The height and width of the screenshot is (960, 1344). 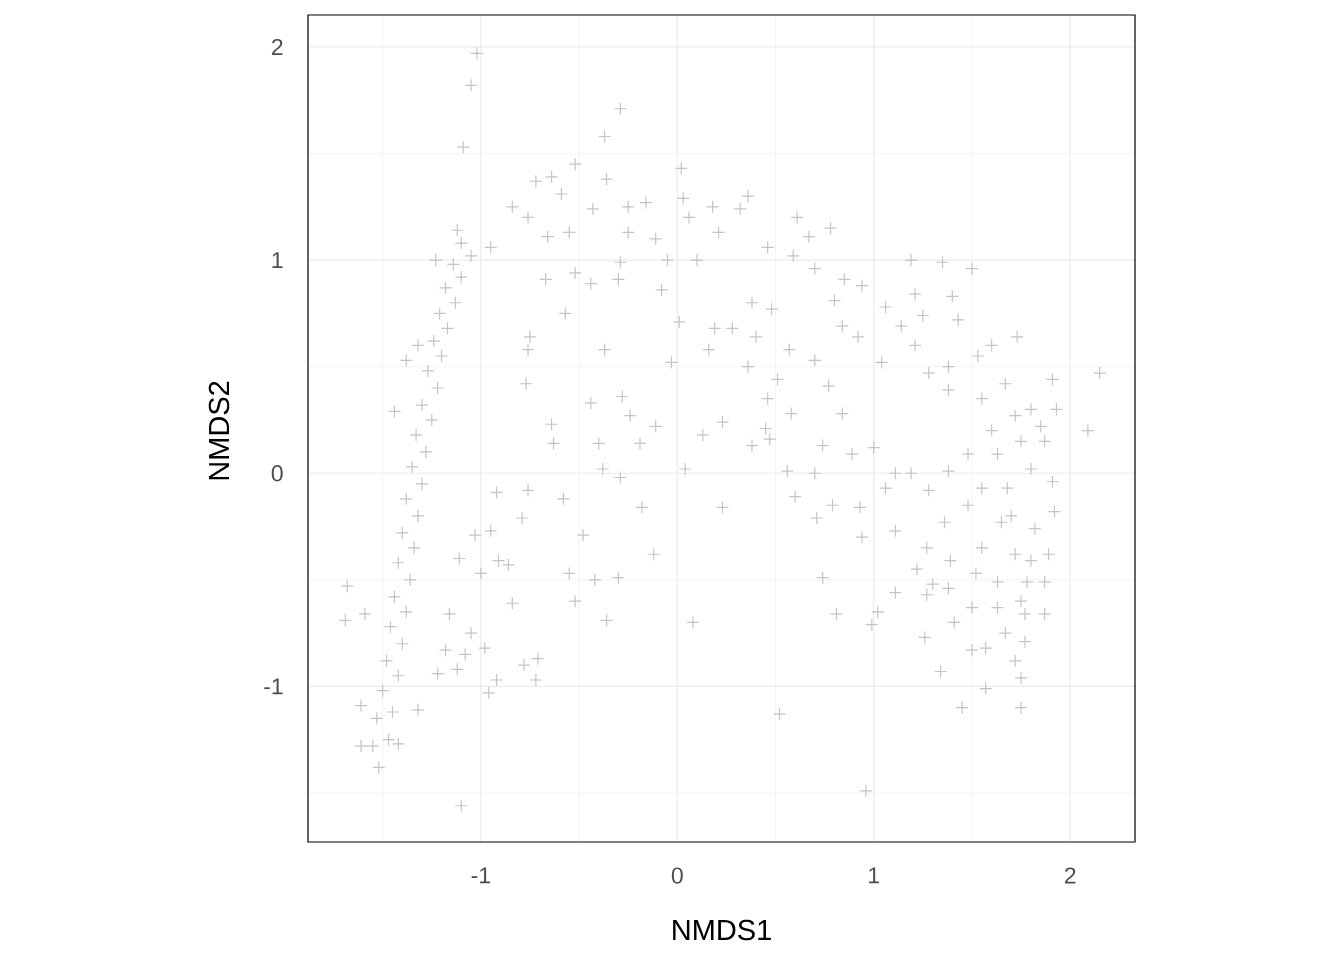 I want to click on x-tick-label: 2, so click(x=1070, y=875).